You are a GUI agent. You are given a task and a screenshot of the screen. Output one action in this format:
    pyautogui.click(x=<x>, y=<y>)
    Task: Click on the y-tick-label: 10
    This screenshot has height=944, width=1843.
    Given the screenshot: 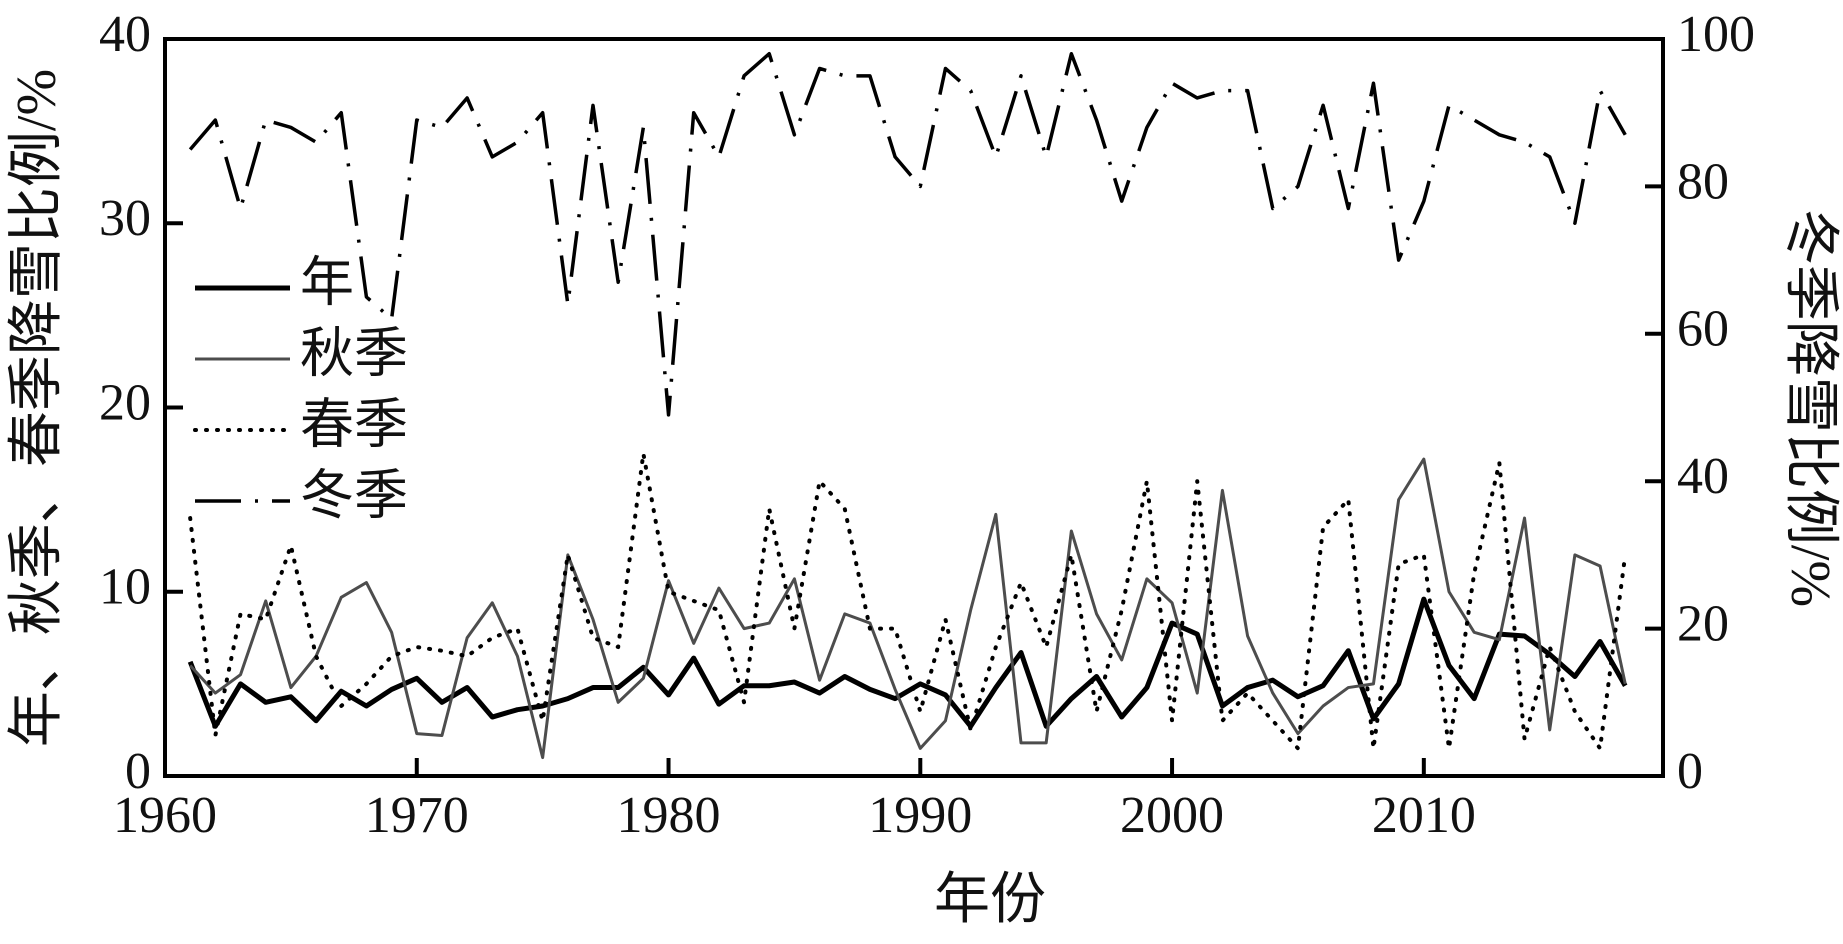 What is the action you would take?
    pyautogui.click(x=125, y=587)
    